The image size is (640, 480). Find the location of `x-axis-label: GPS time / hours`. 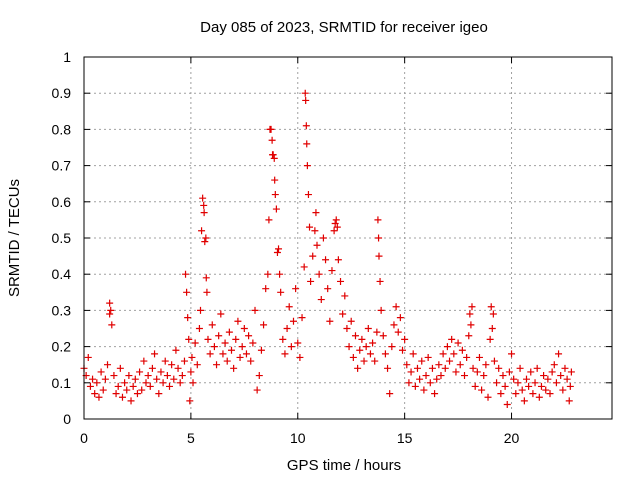

x-axis-label: GPS time / hours is located at coordinates (344, 465).